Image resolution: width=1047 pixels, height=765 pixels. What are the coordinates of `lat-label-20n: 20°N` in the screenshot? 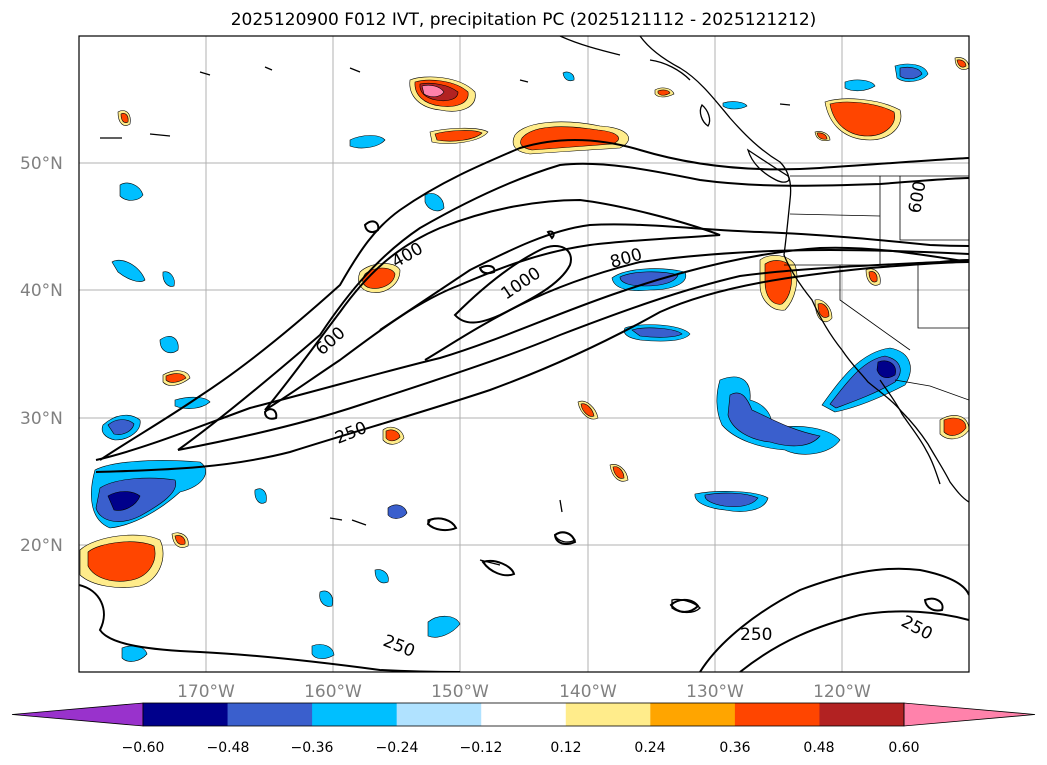 It's located at (41, 546).